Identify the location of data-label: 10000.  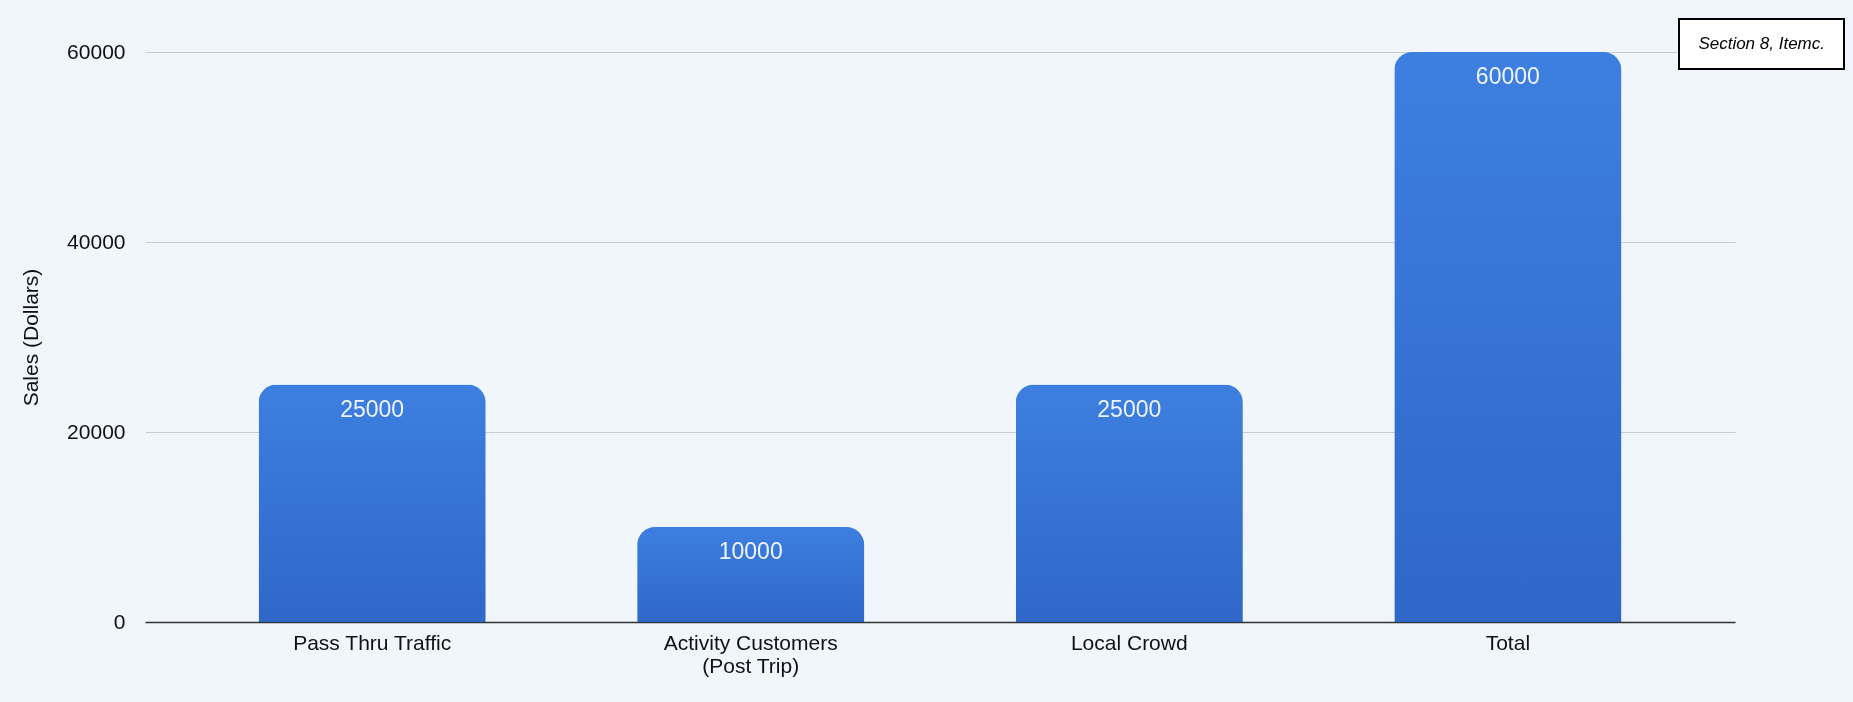
(750, 551).